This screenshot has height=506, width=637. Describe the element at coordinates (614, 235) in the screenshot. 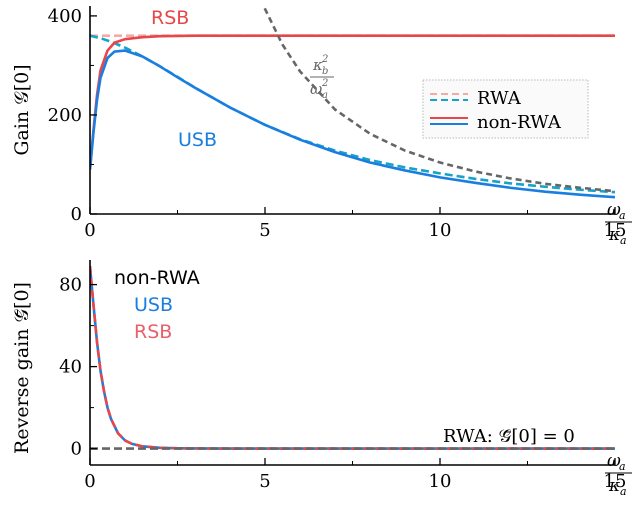

I see `top-xlabel-den: κ` at that location.